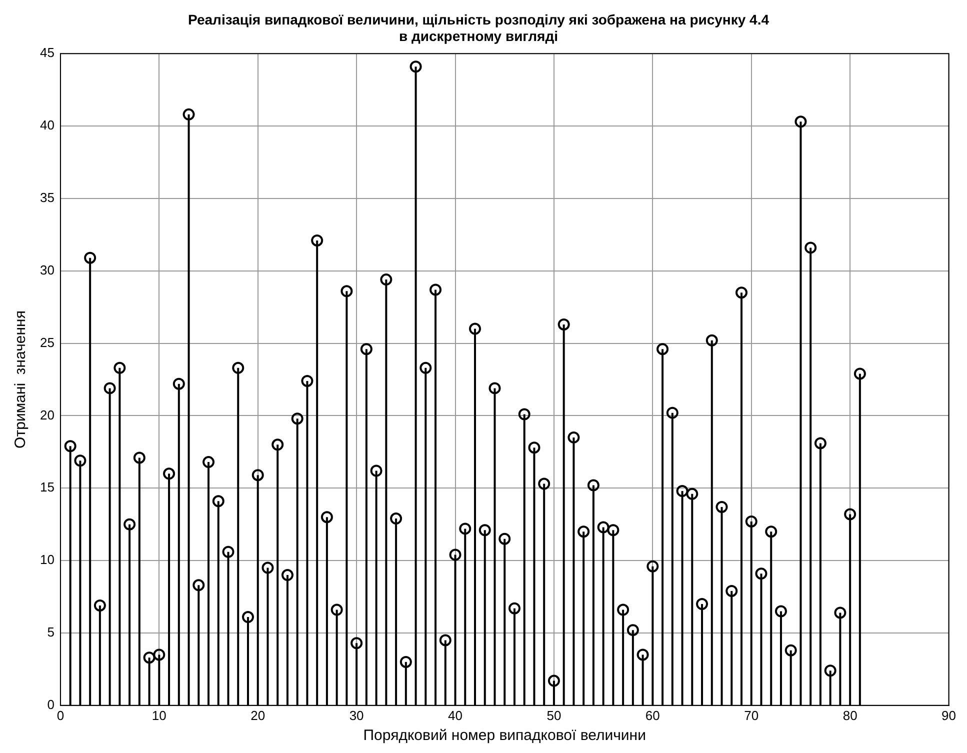 The height and width of the screenshot is (753, 967). Describe the element at coordinates (949, 715) in the screenshot. I see `x-tick-label: 90` at that location.